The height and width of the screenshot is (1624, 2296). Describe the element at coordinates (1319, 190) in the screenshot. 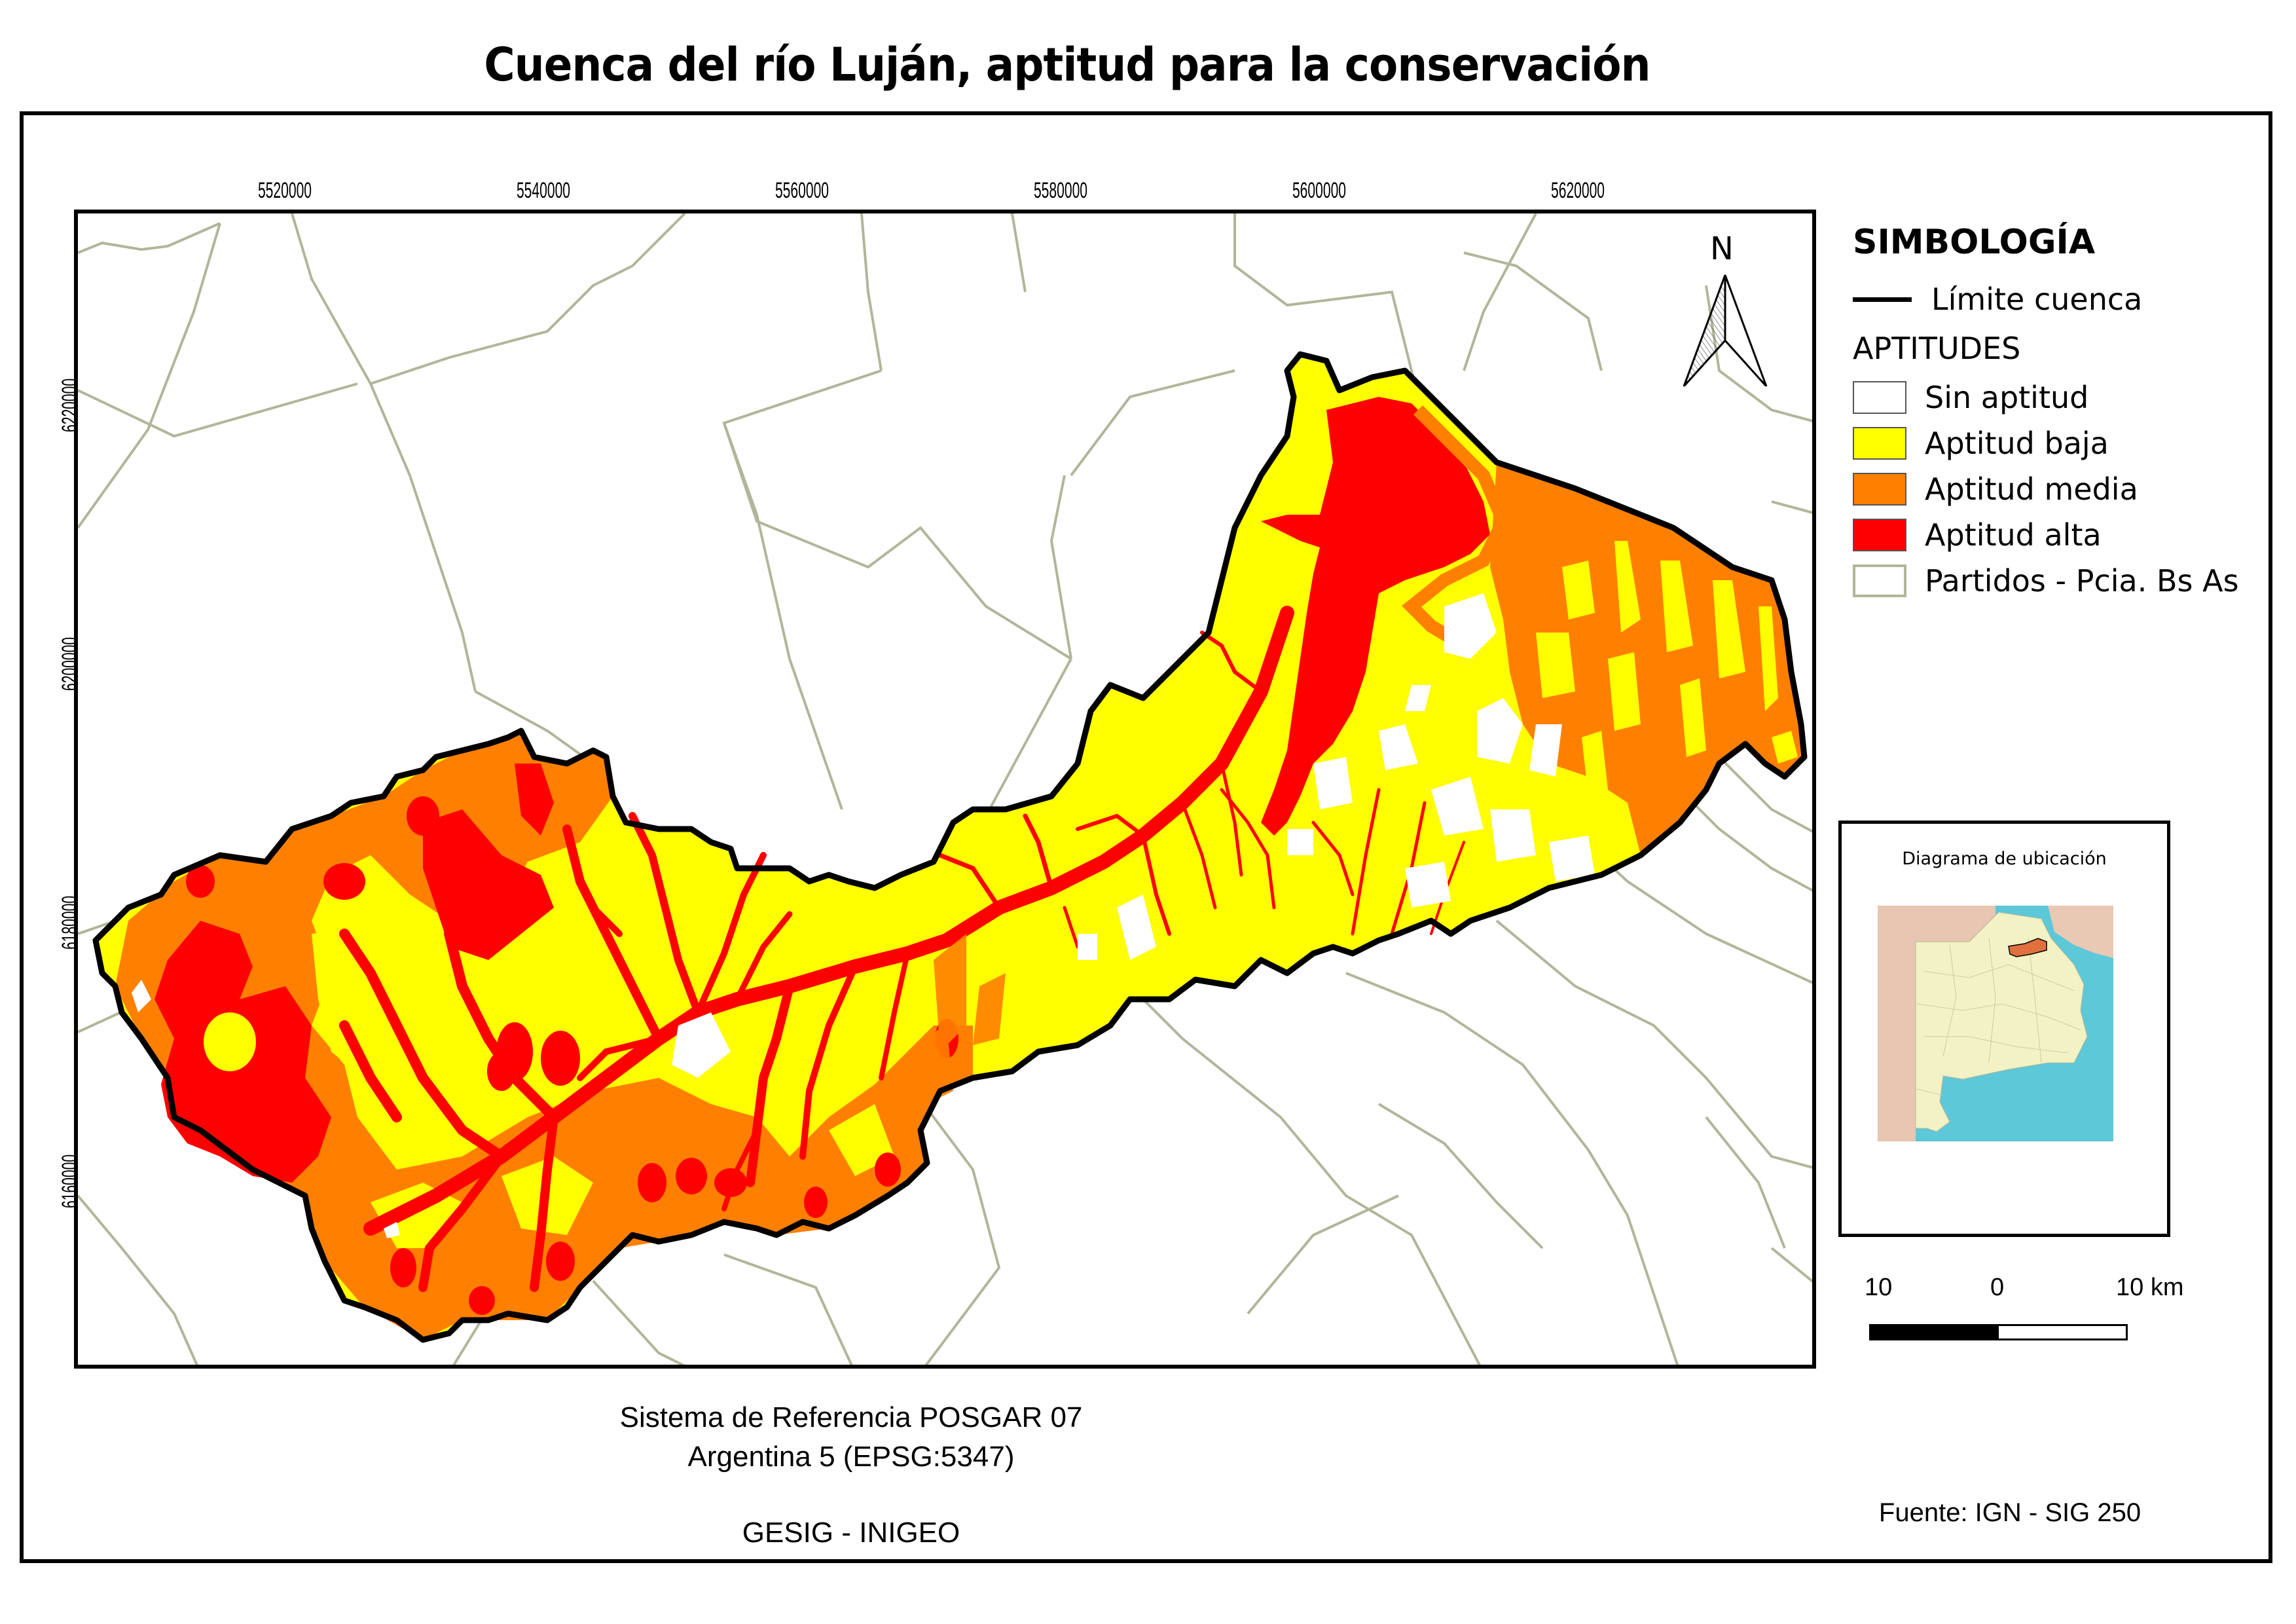

I see `x-tick-label: 5600000` at that location.